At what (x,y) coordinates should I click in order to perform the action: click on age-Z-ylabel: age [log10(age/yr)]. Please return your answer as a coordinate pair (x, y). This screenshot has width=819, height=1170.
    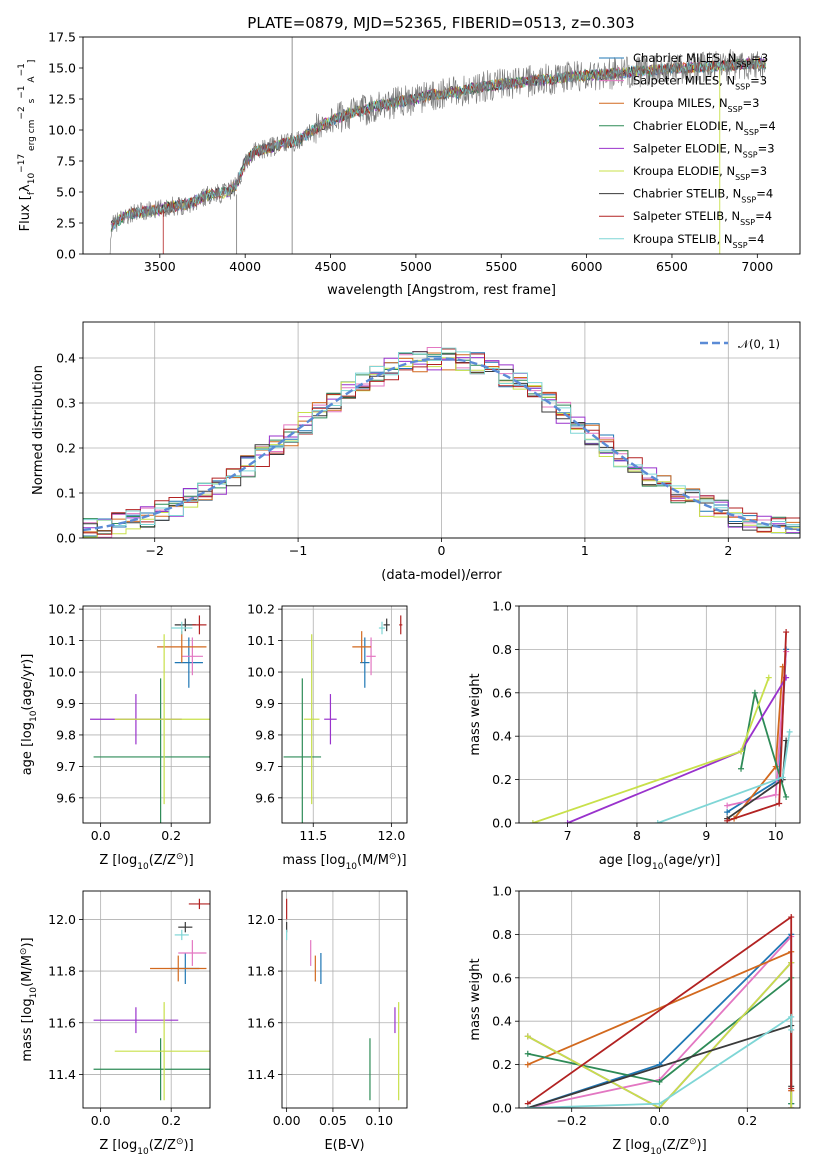
    Looking at the image, I should click on (29, 715).